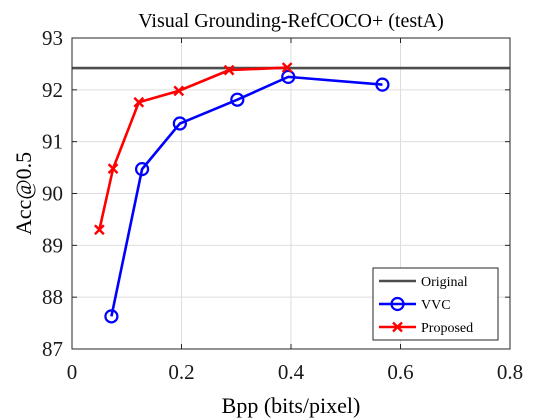 The width and height of the screenshot is (560, 420). Describe the element at coordinates (23, 193) in the screenshot. I see `y-axis-label: Acc@0.5` at that location.